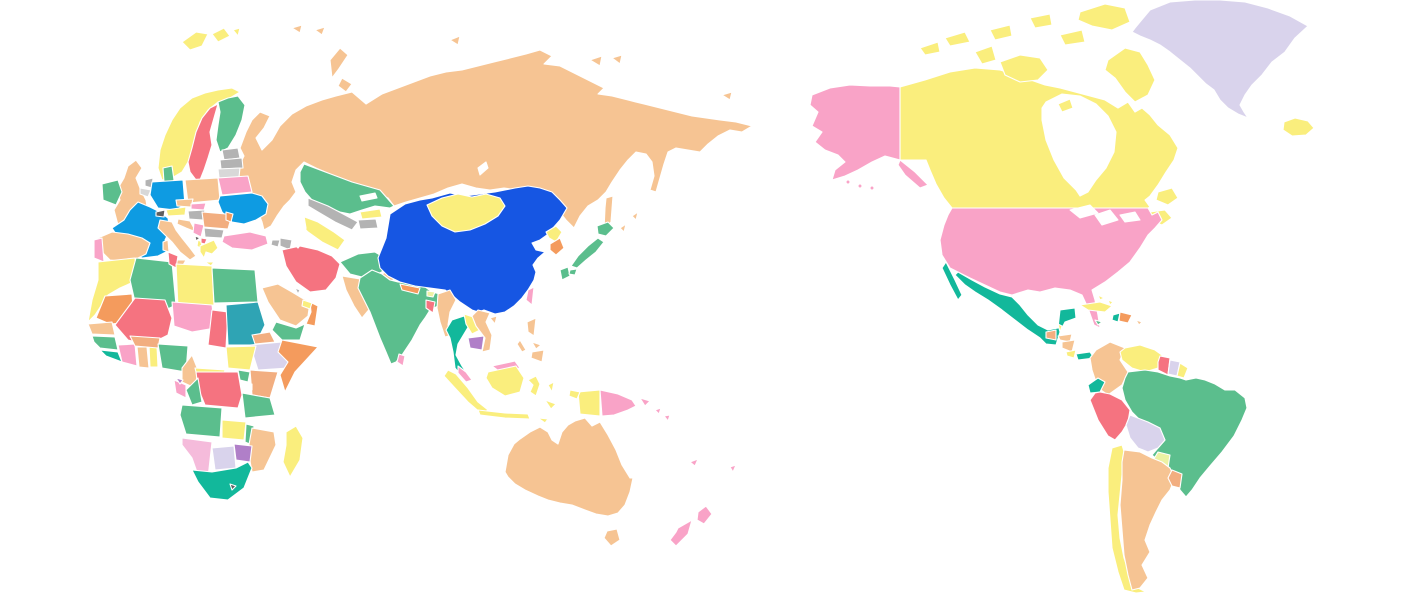 Image resolution: width=1410 pixels, height=593 pixels. What do you see at coordinates (913, 174) in the screenshot?
I see `alaska-panhandle: United States` at bounding box center [913, 174].